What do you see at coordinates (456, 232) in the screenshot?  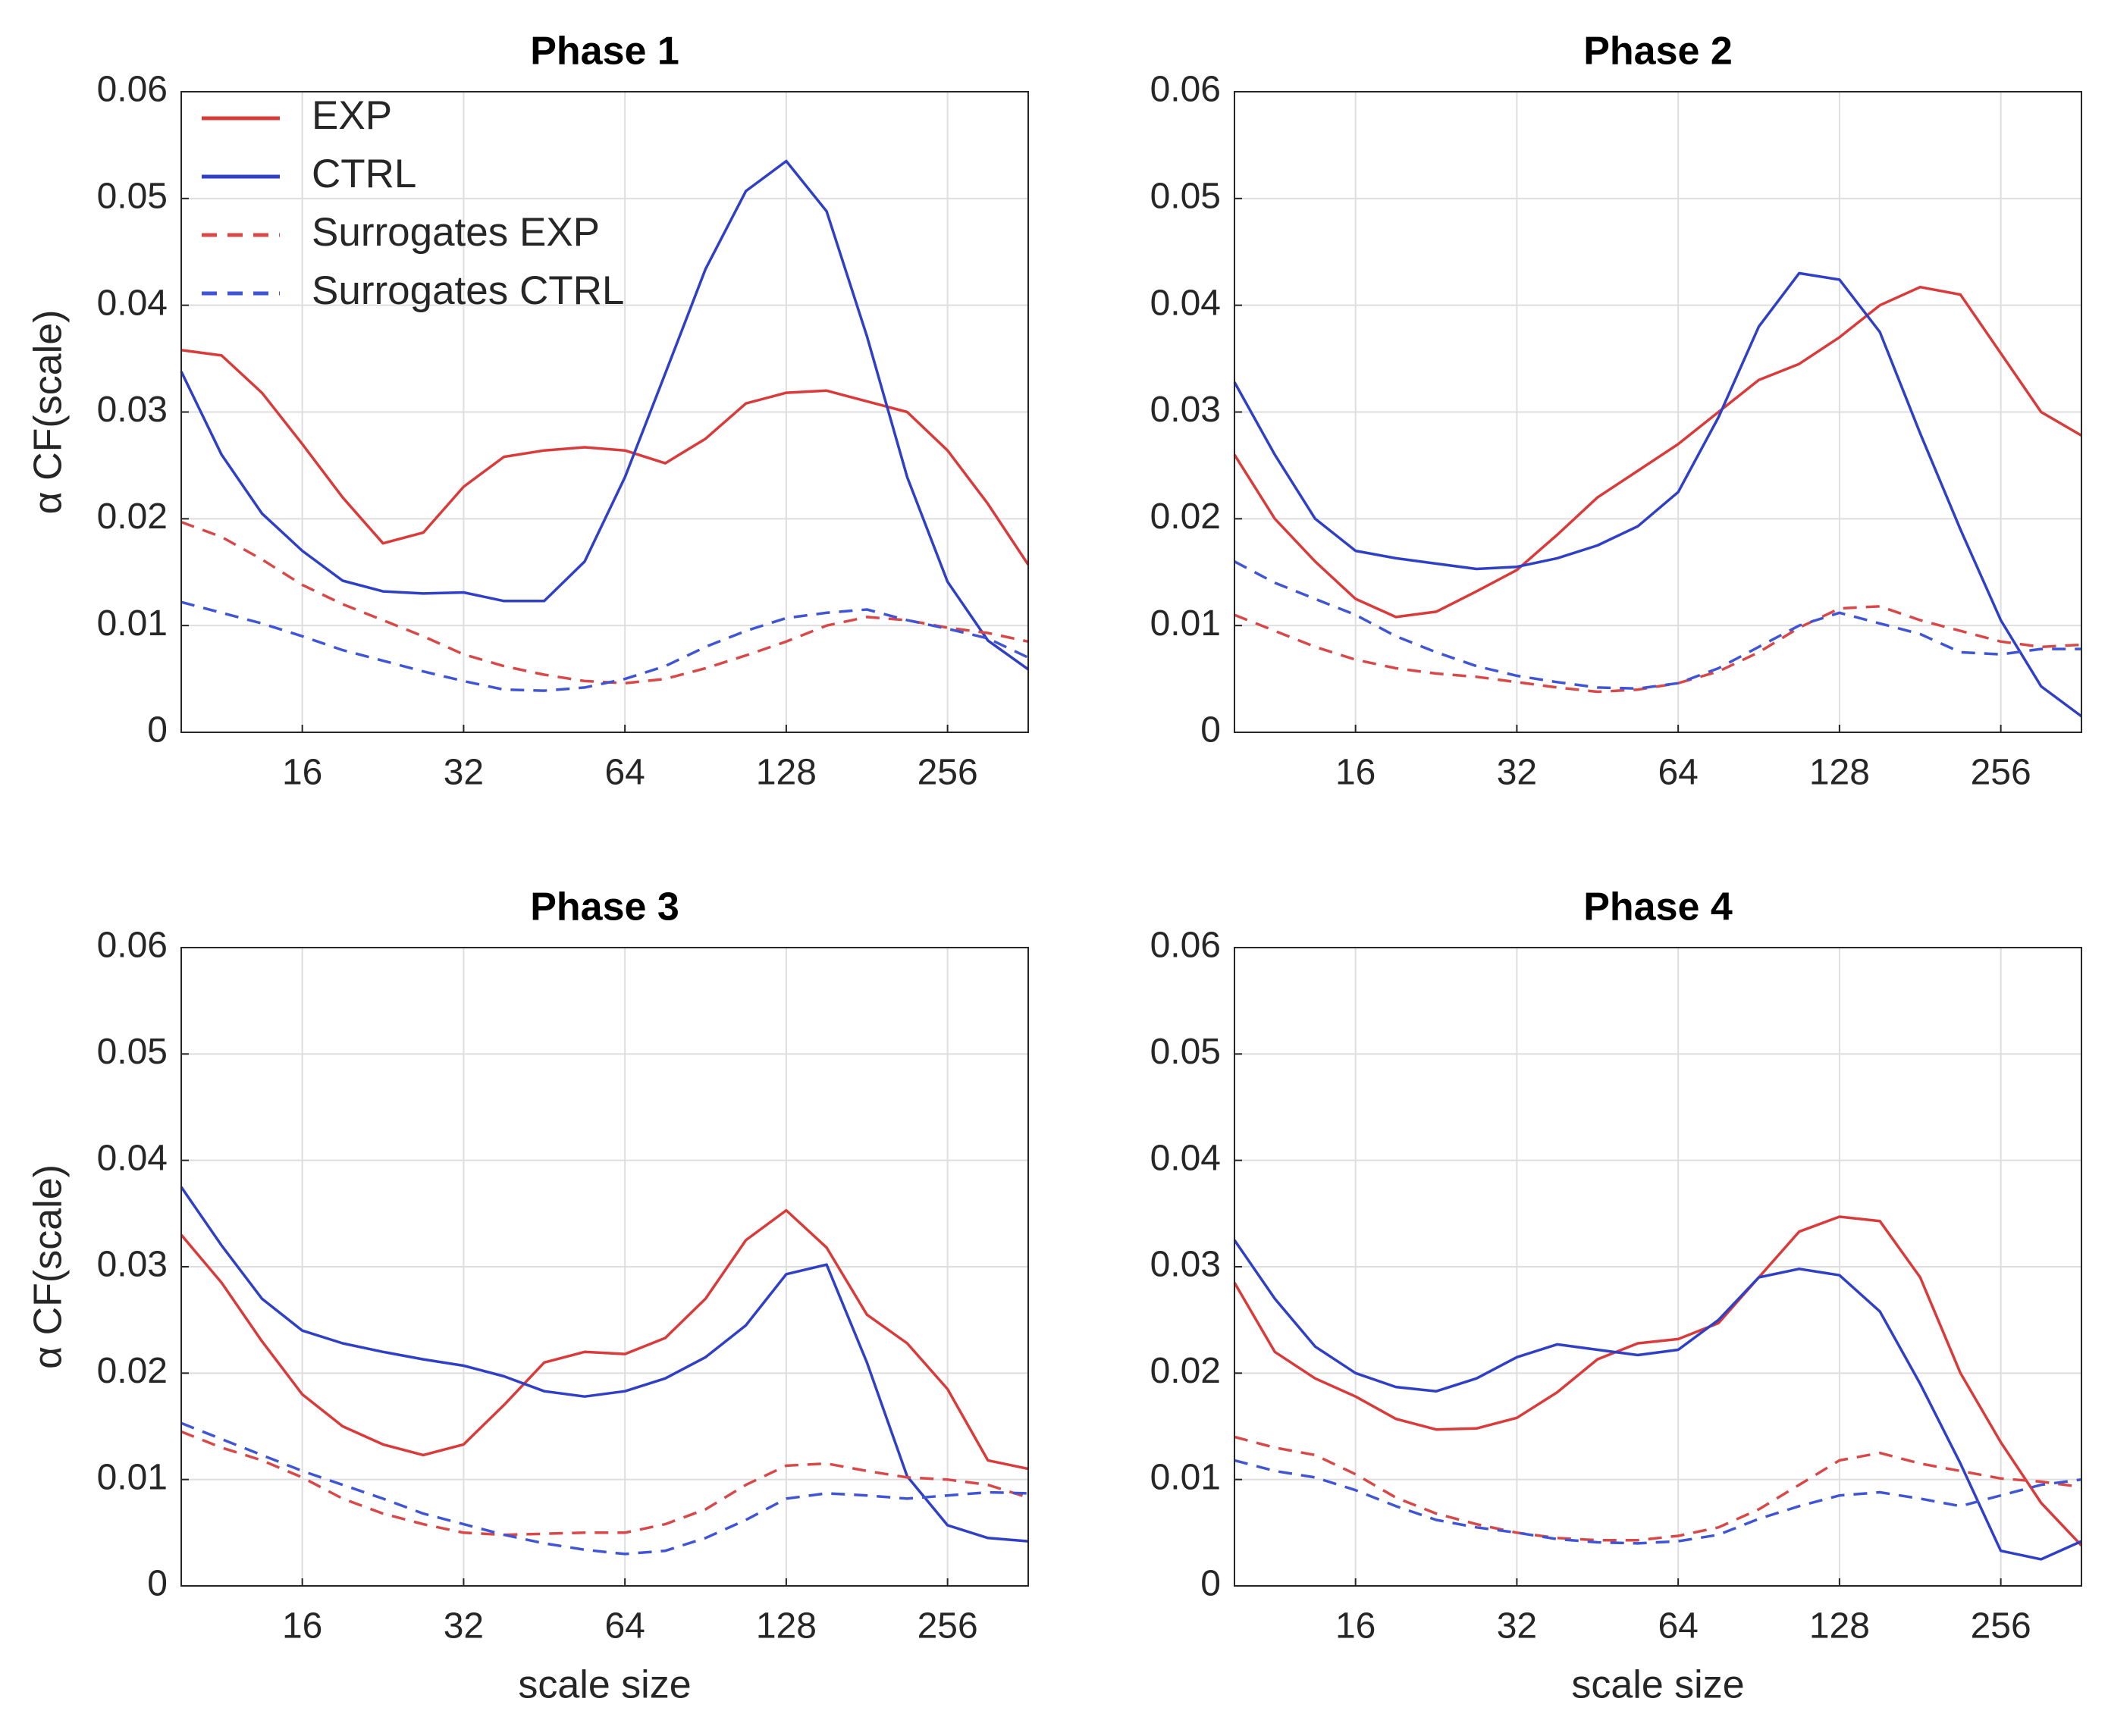 I see `legend-label: Surrogates EXP` at bounding box center [456, 232].